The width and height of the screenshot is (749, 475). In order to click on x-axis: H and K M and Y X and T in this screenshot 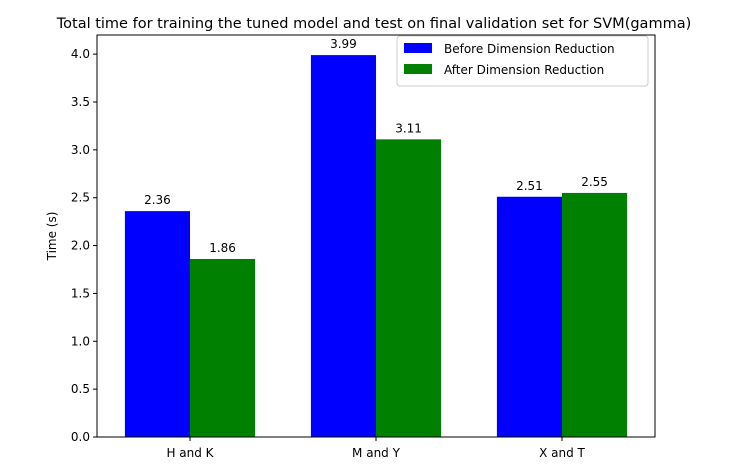, I will do `click(376, 448)`.